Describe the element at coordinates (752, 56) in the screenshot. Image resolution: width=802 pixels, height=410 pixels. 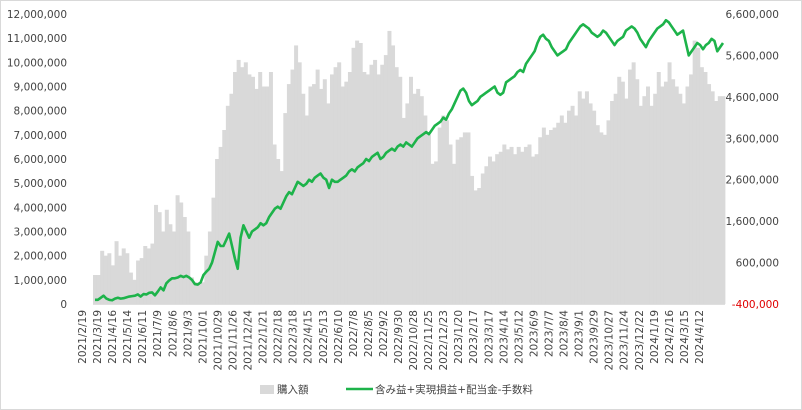
I see `right-tick-label: 5,600,000` at that location.